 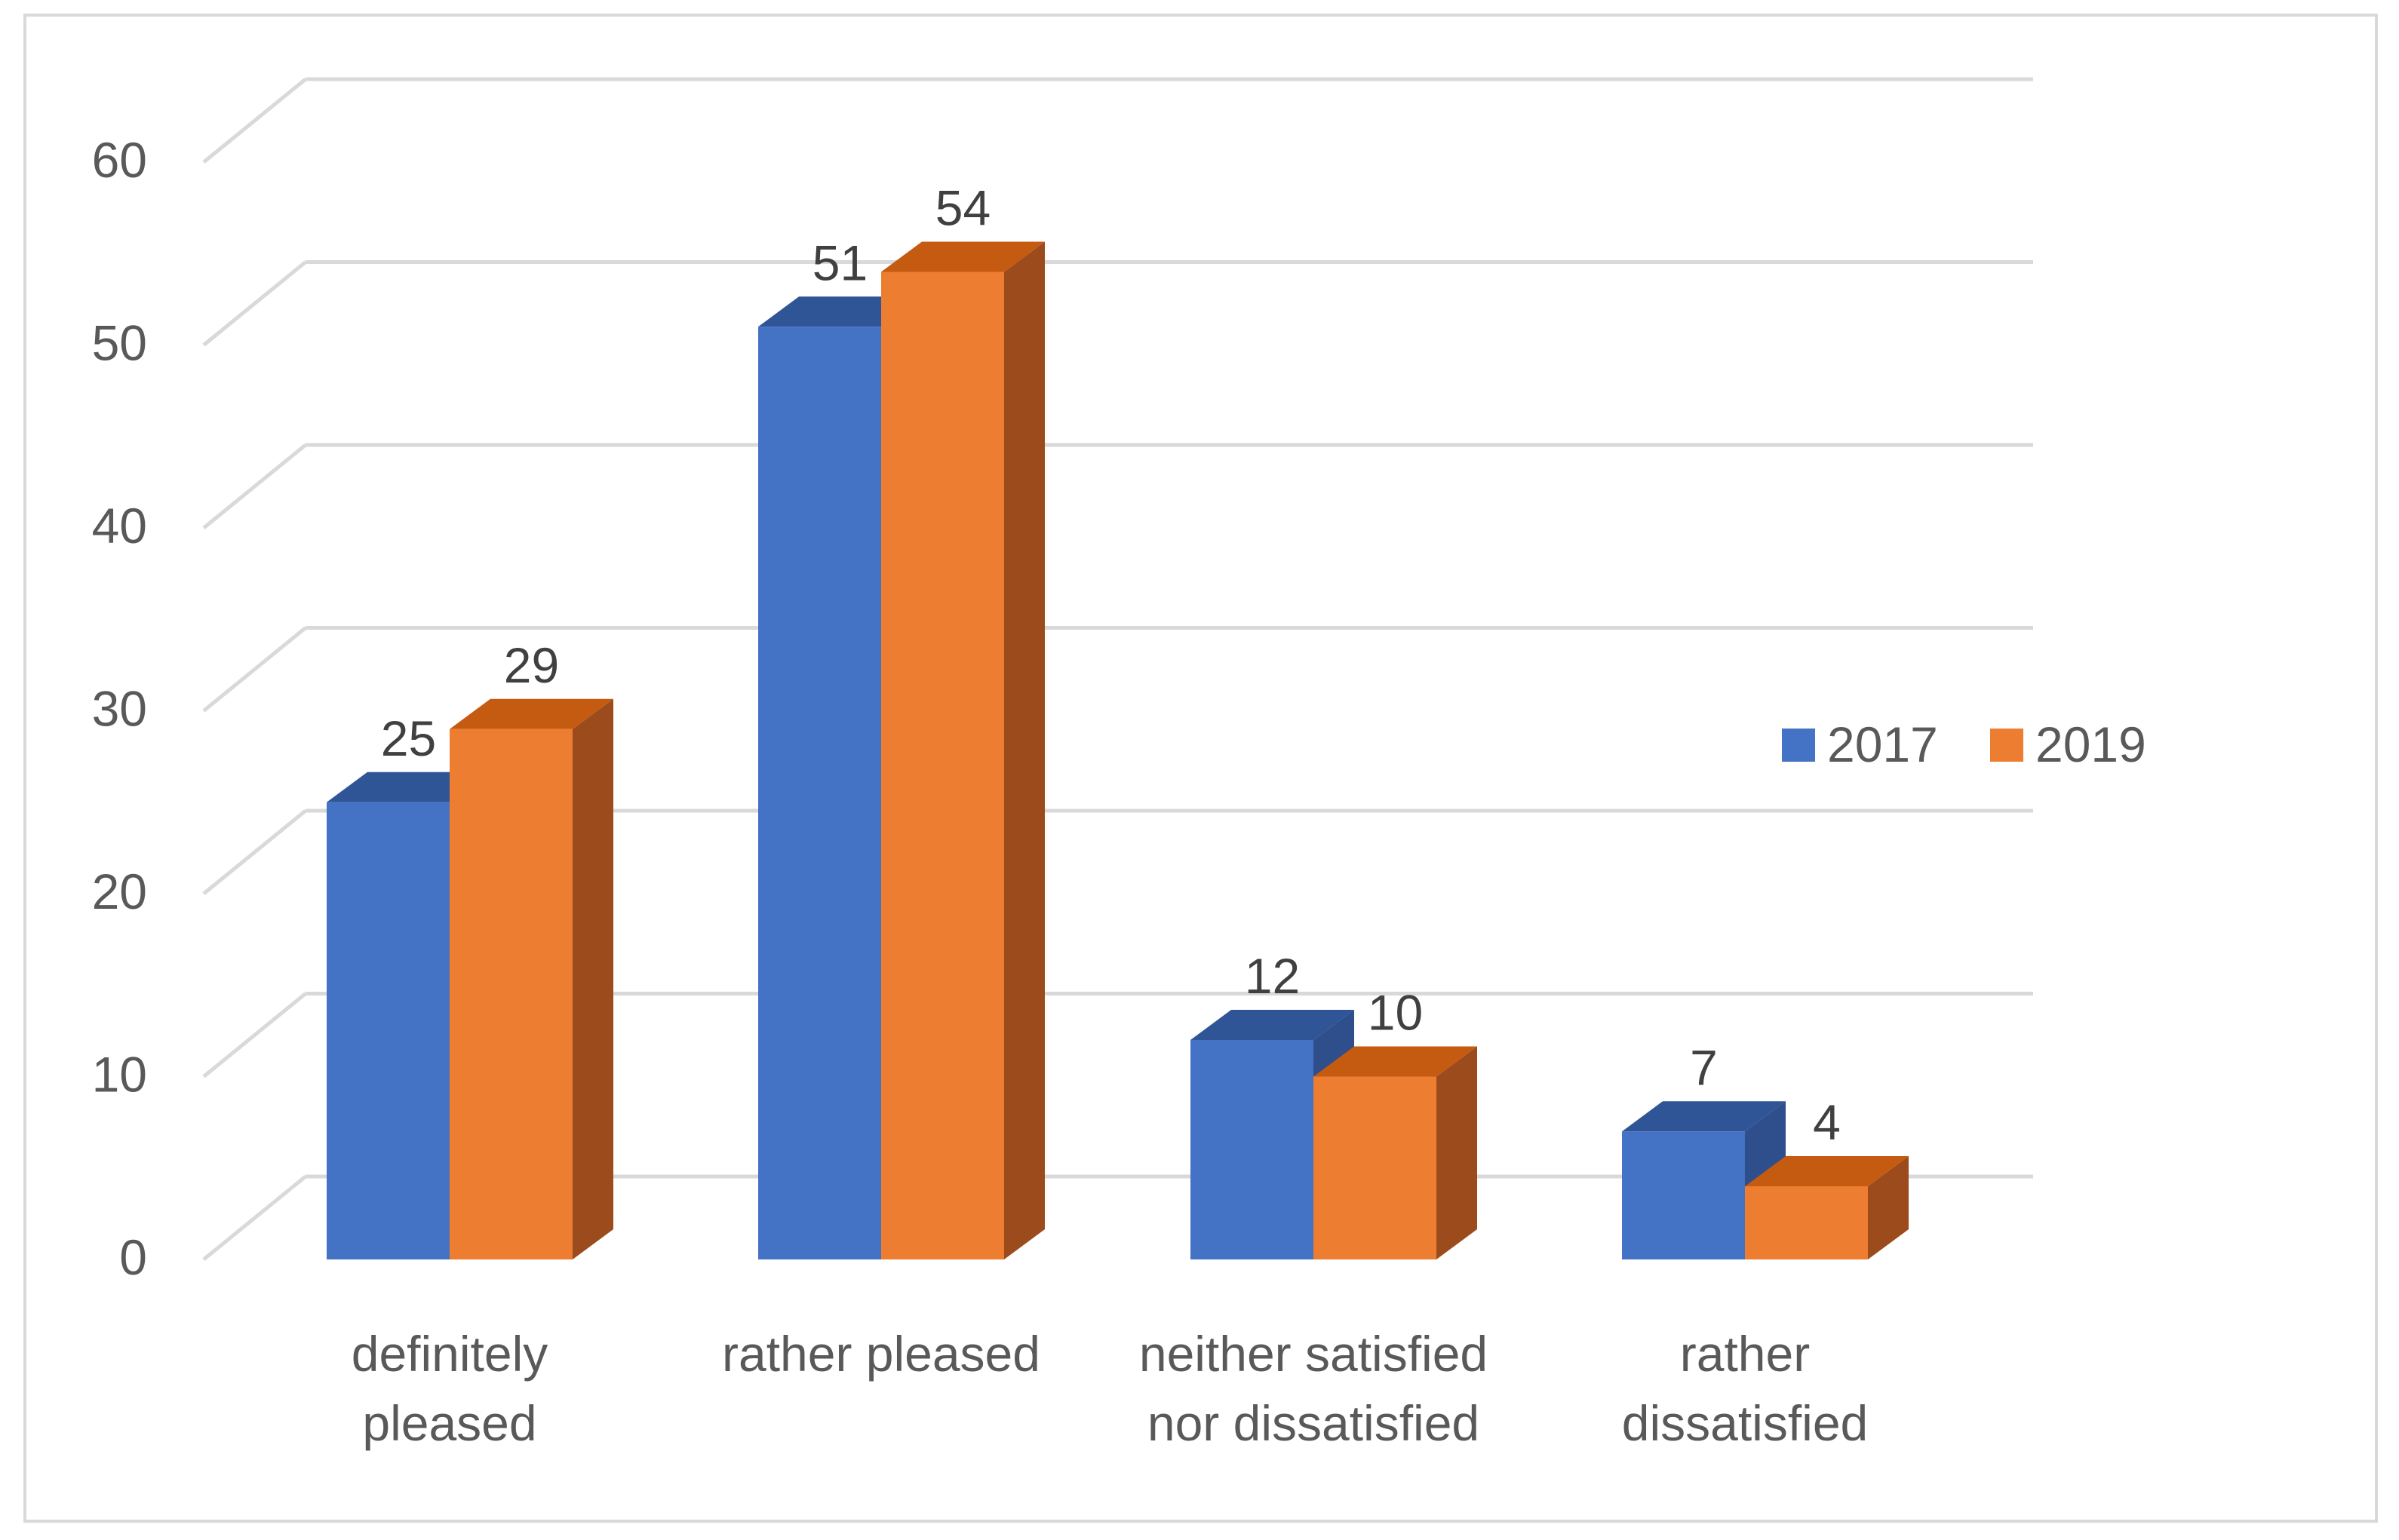 What do you see at coordinates (2090, 744) in the screenshot?
I see `legend-label: 2019` at bounding box center [2090, 744].